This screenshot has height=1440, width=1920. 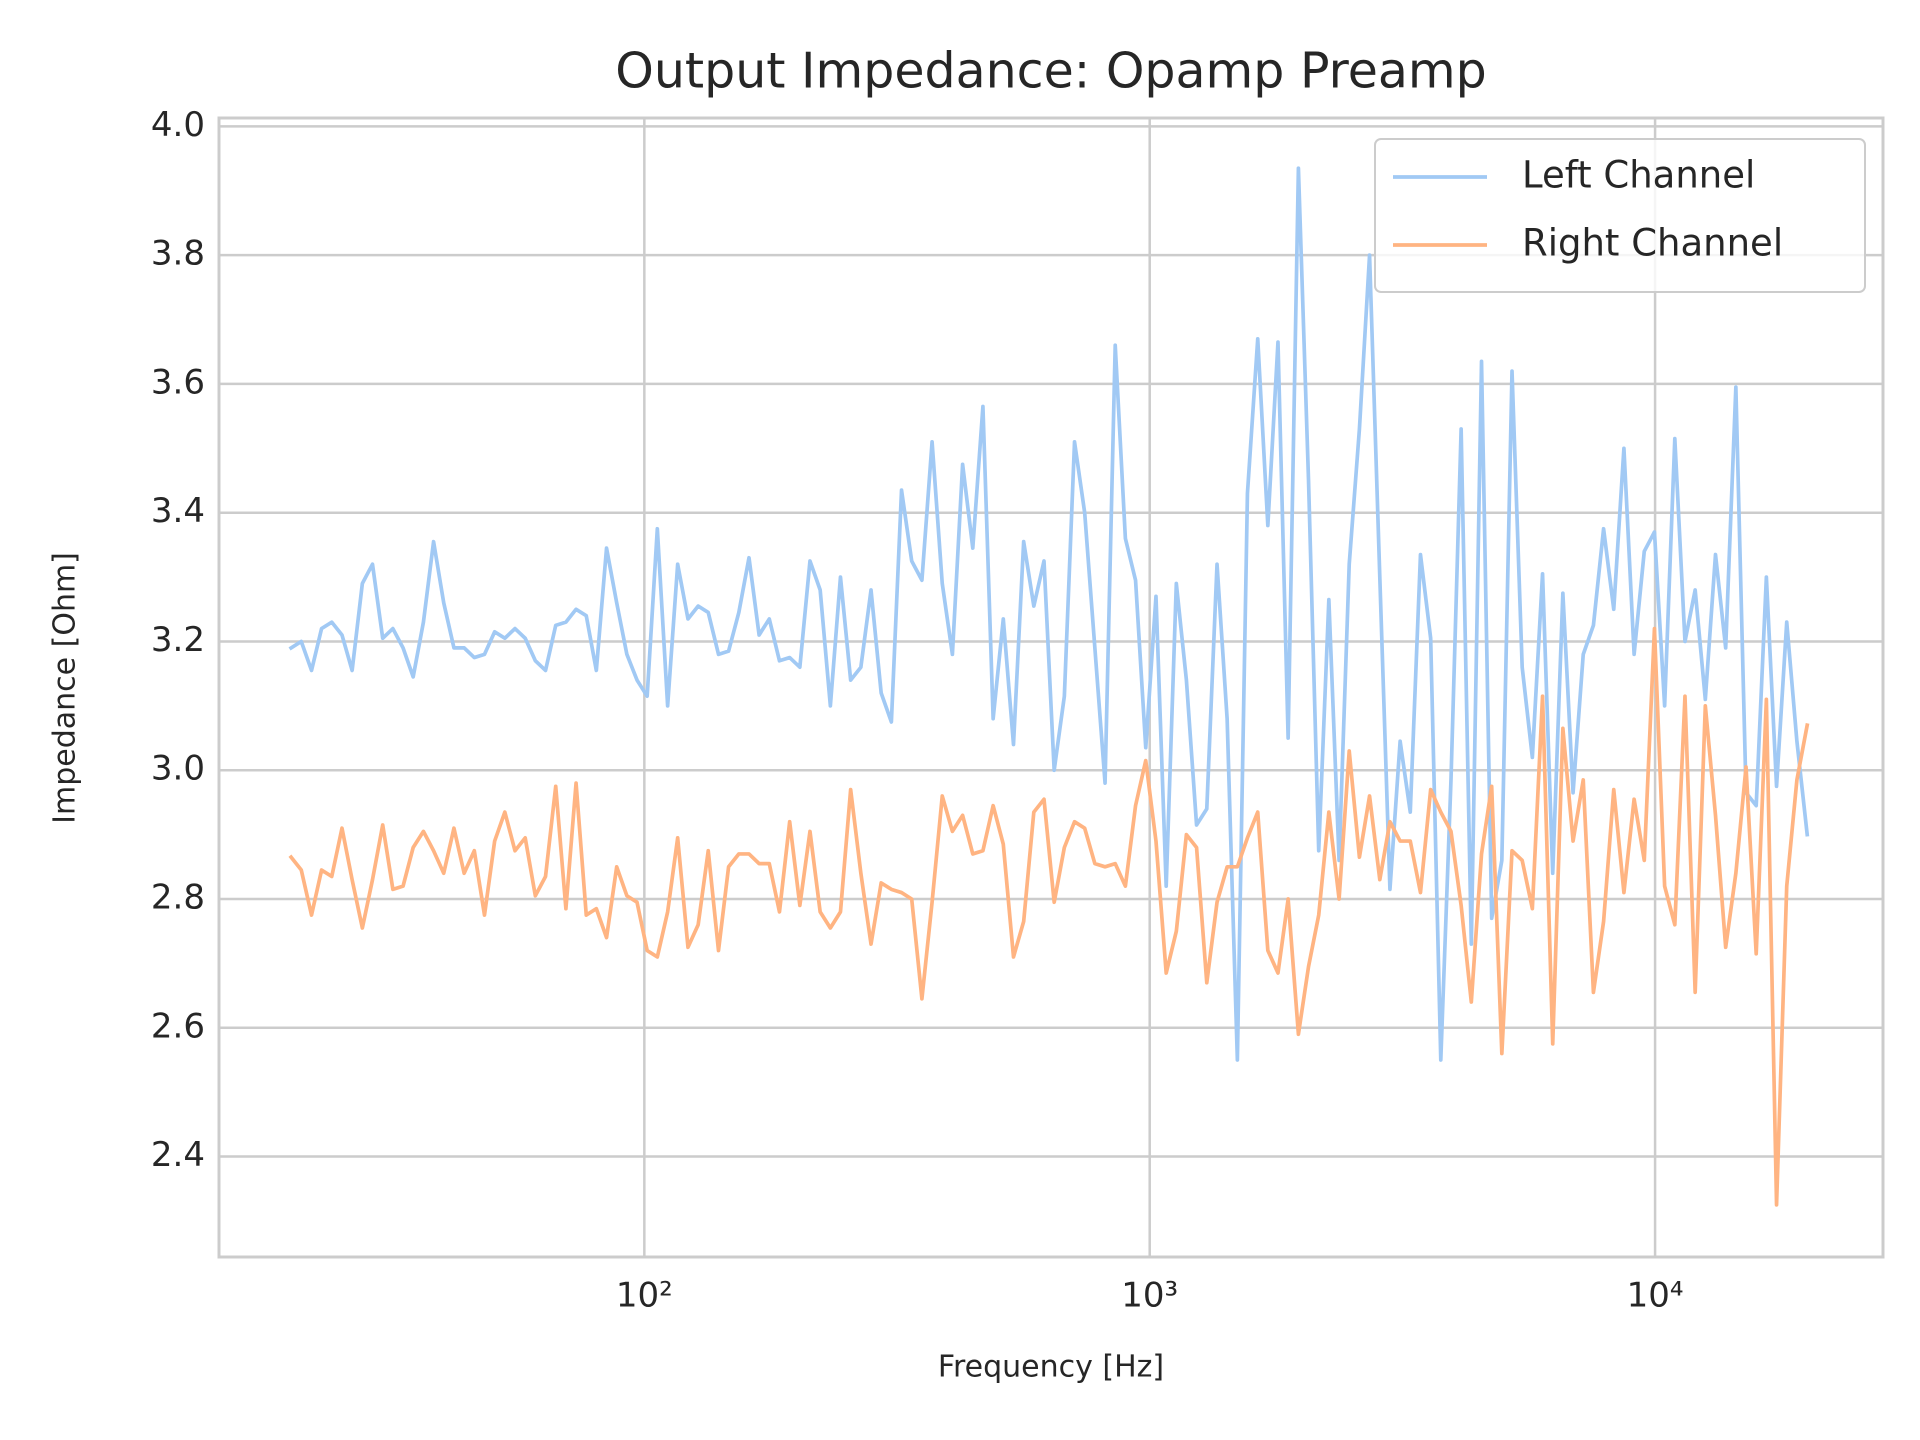 I want to click on y-tick-label: 3.2, so click(x=178, y=640).